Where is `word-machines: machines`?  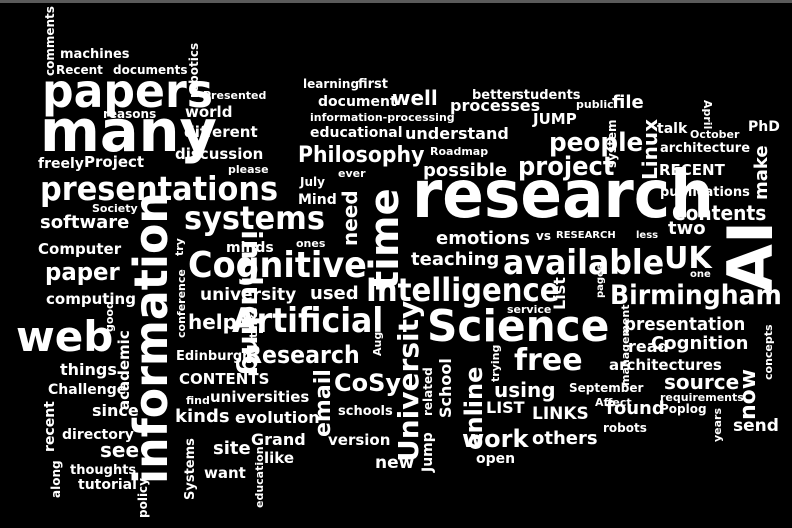
word-machines: machines is located at coordinates (95, 54).